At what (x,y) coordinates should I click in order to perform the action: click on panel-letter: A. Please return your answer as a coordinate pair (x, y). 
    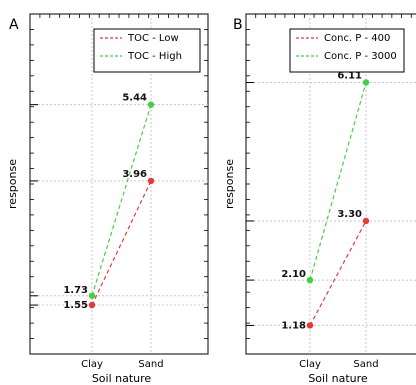
    Looking at the image, I should click on (14, 25).